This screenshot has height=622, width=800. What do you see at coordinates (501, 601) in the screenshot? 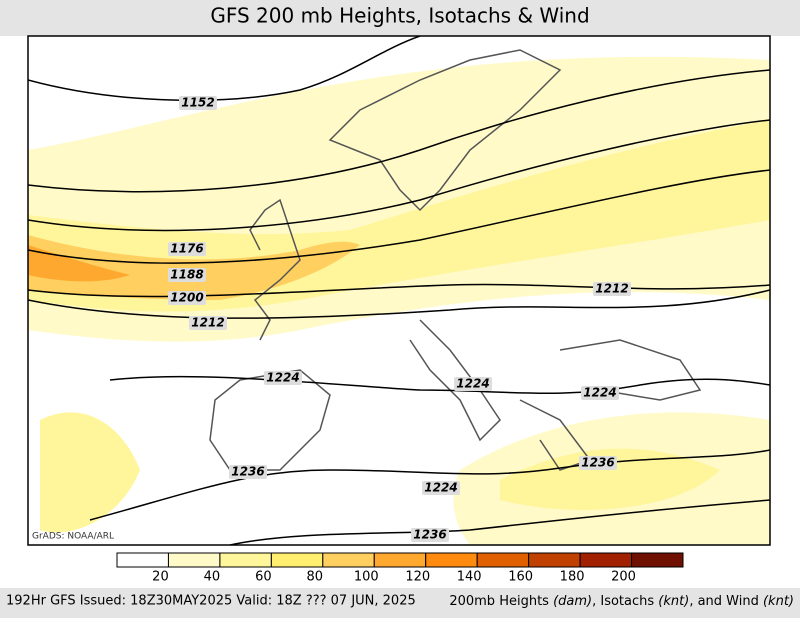
I see `footer-right-part: 200mb Heights` at bounding box center [501, 601].